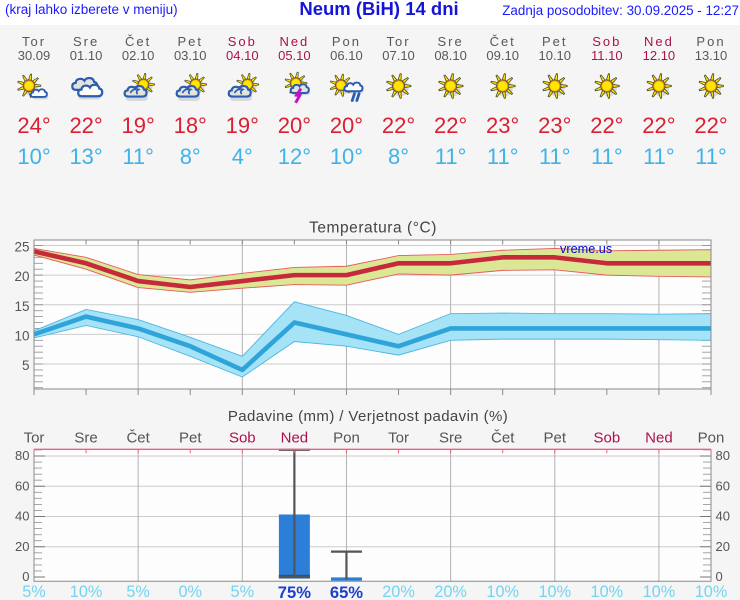  I want to click on svg-text: 10, so click(21, 335).